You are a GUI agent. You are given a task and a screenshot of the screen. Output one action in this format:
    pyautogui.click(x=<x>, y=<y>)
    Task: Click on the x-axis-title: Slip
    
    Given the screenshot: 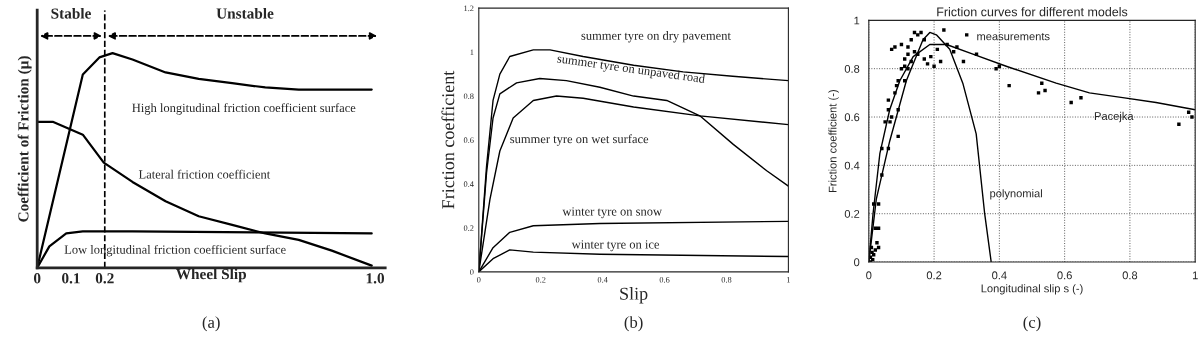 What is the action you would take?
    pyautogui.click(x=634, y=295)
    